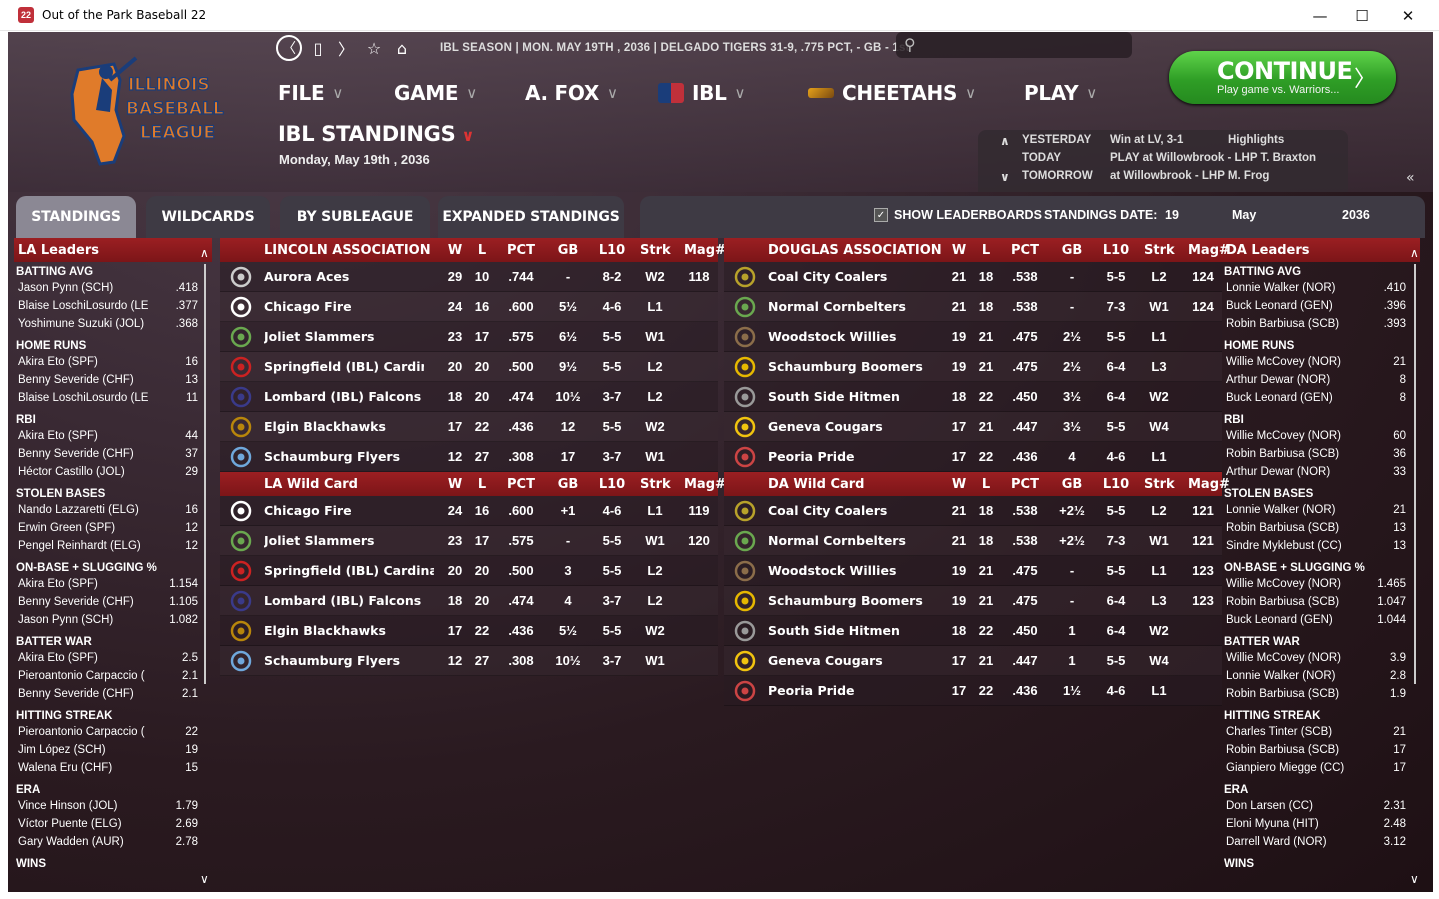  I want to click on leader-entry: Arthur Dewar (NOR) 8, so click(1321, 383).